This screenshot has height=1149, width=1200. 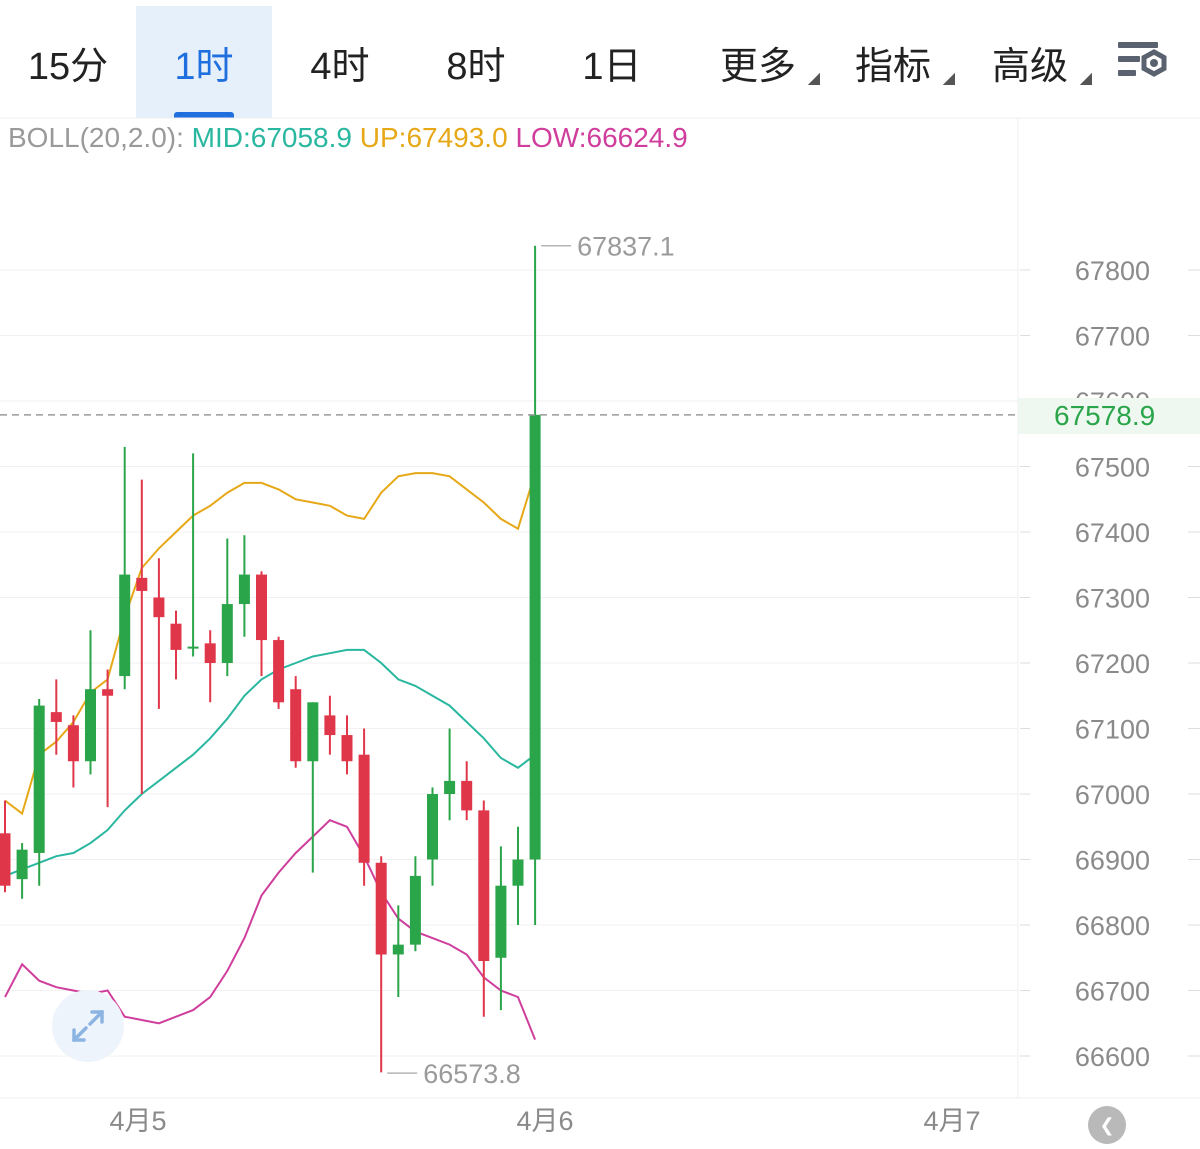 I want to click on boll-up-value: UP:67493.0, so click(x=433, y=137).